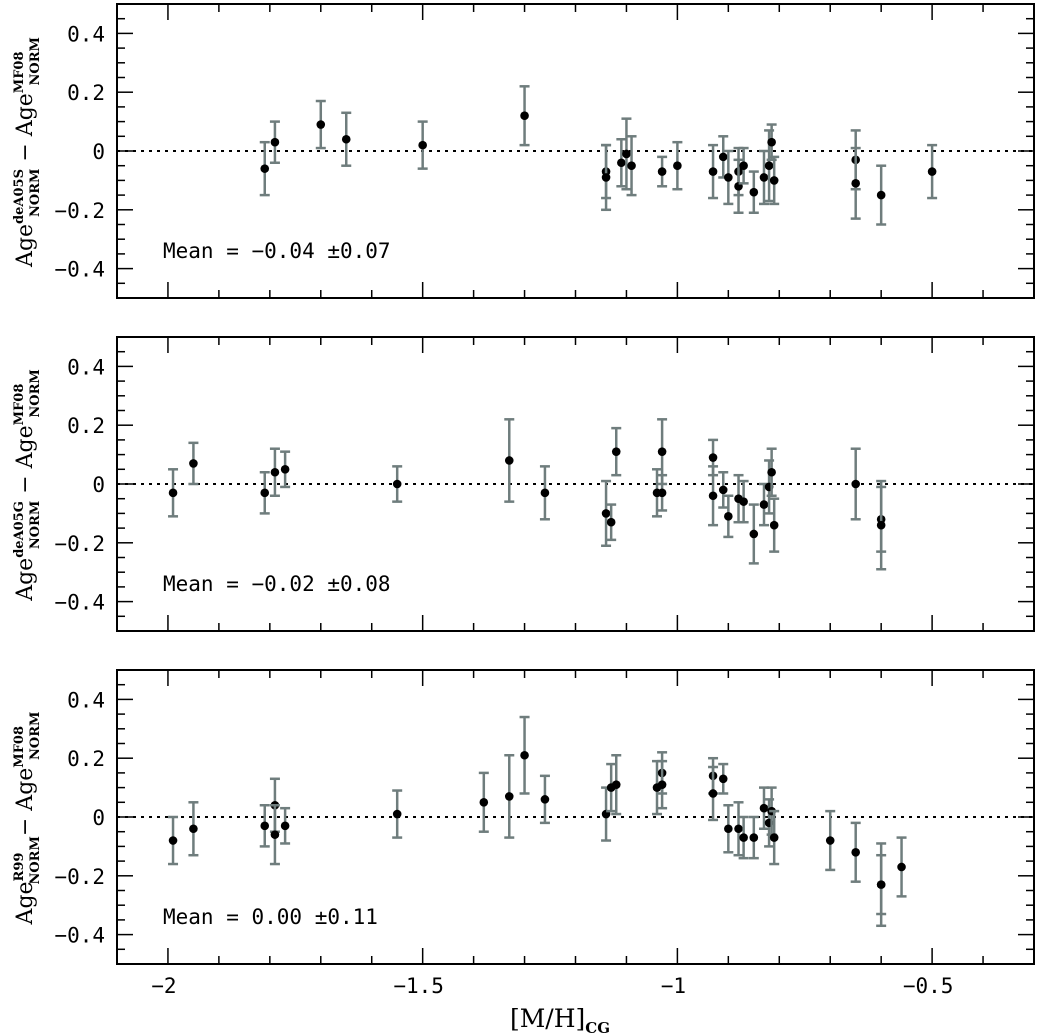 The height and width of the screenshot is (1035, 1038). I want to click on ylabel-middle-sub-2: NORM, so click(35, 393).